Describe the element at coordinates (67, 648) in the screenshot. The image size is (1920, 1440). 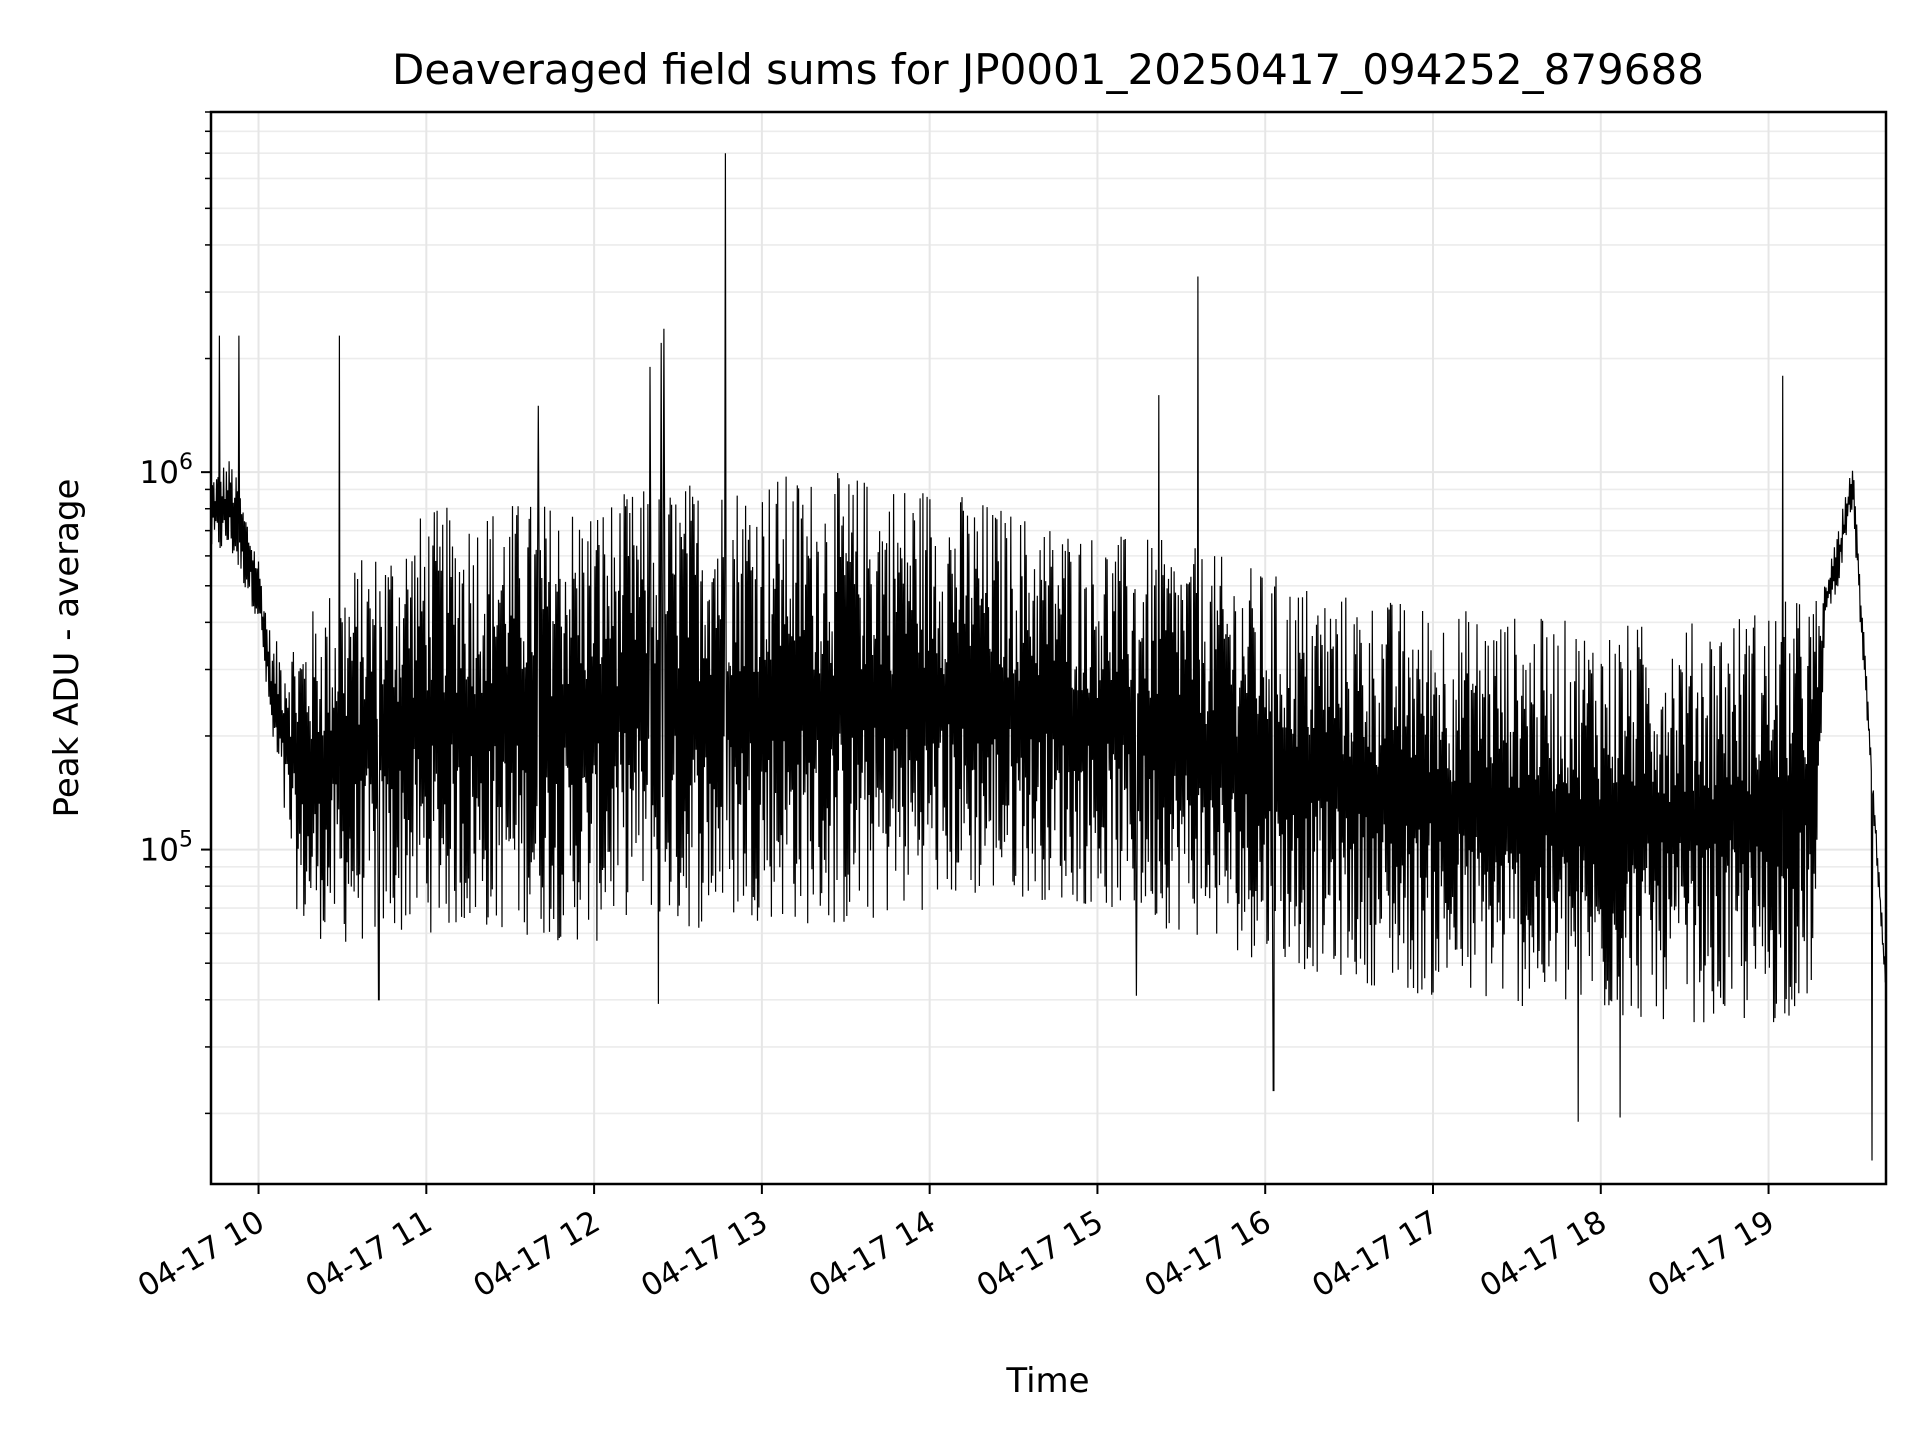
I see `y-axis-label: Peak ADU - average` at that location.